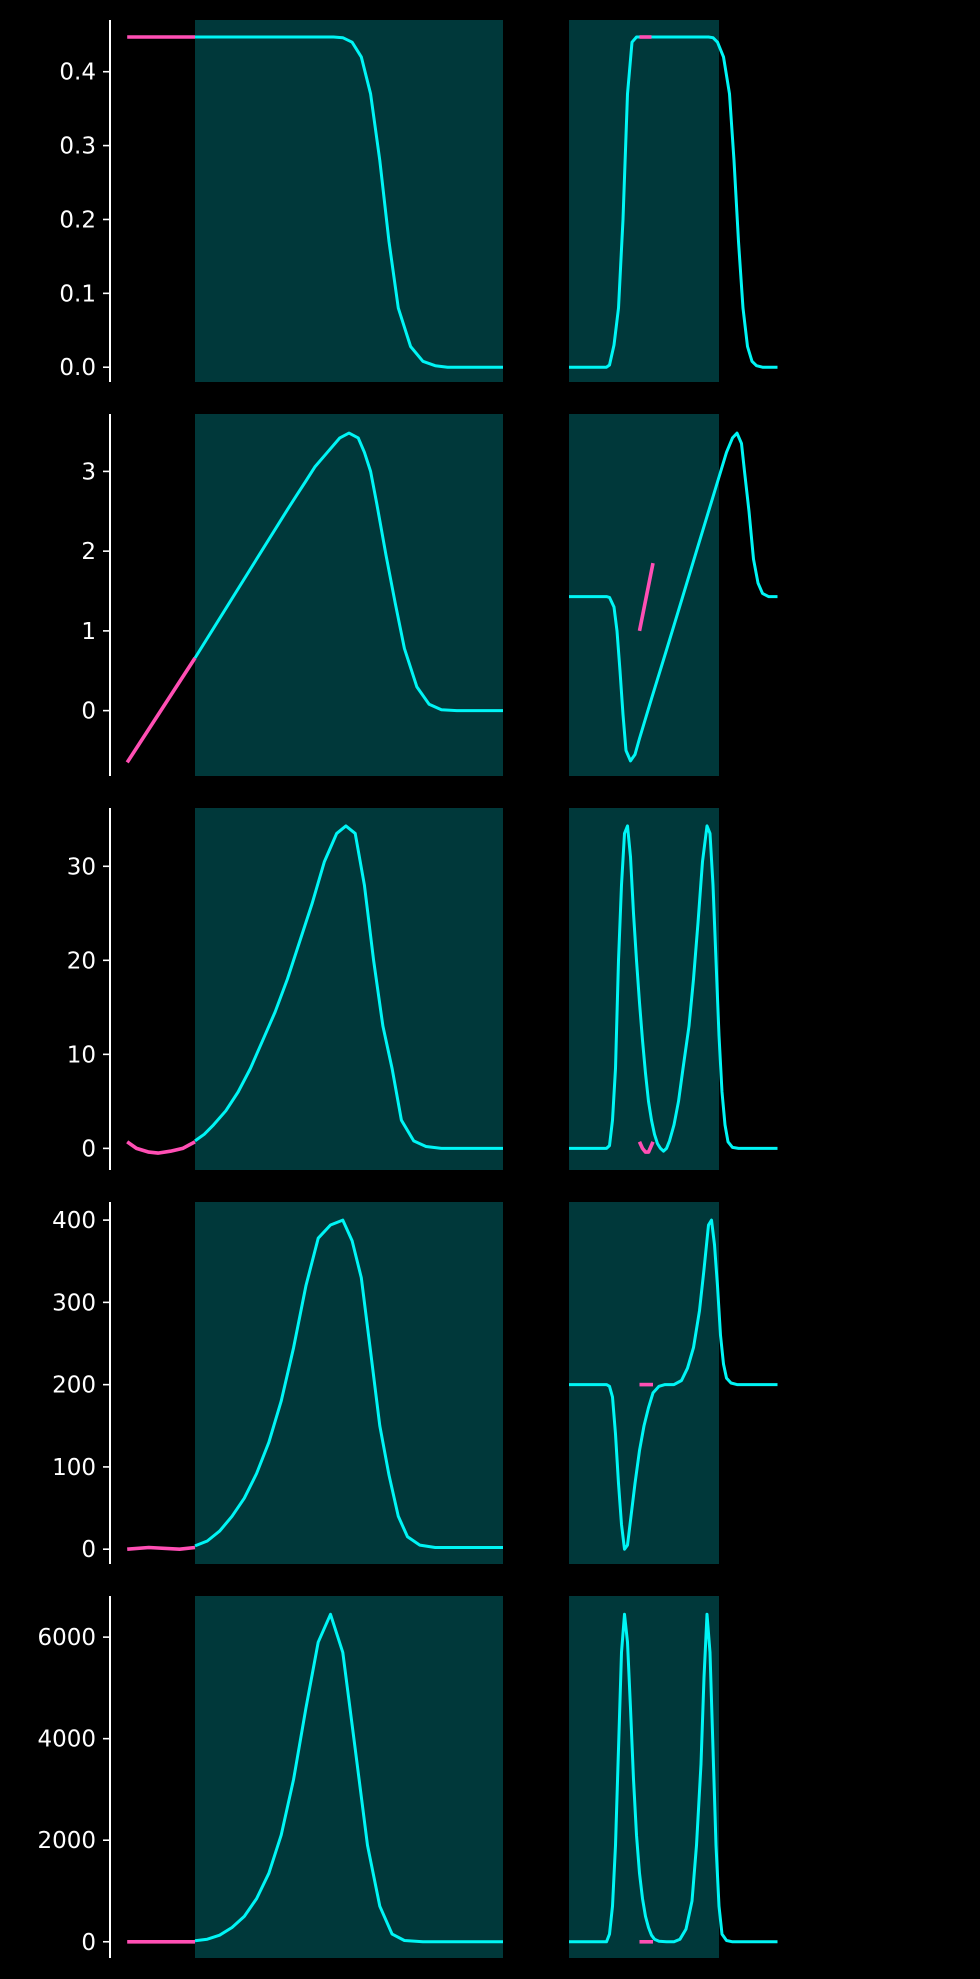  I want to click on subplot-row-4: 0 100 200 300 400, so click(415, 1383).